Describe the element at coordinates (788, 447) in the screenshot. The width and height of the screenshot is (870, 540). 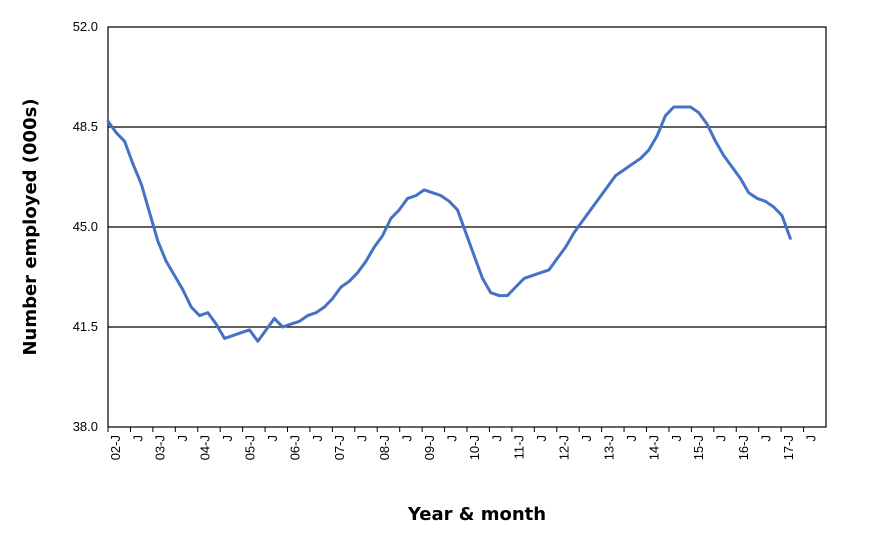
I see `x-tick-label: 17-J` at that location.